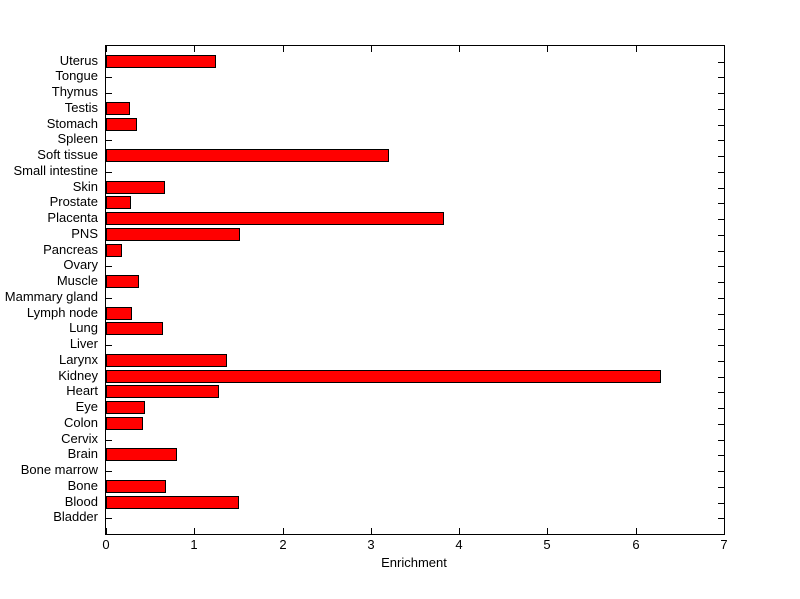  What do you see at coordinates (78, 60) in the screenshot?
I see `y-tick-label: Uterus` at bounding box center [78, 60].